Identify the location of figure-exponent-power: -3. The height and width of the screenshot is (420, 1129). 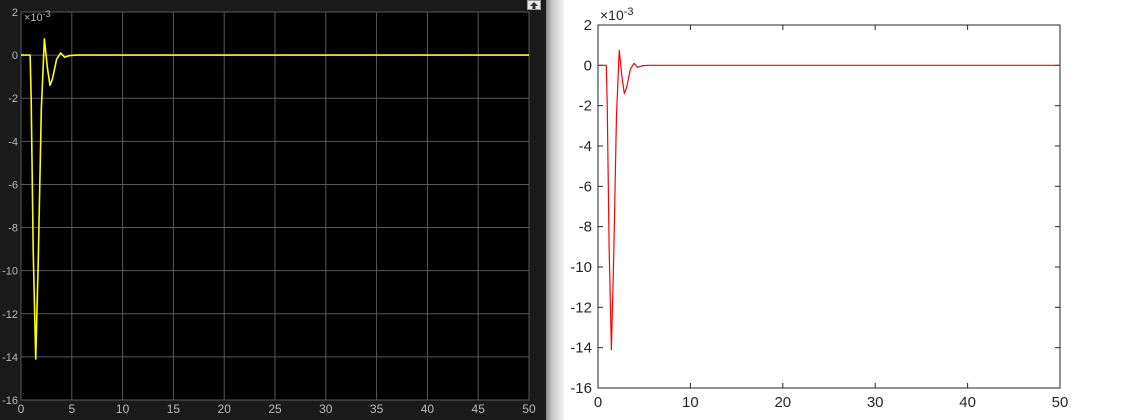
(629, 12).